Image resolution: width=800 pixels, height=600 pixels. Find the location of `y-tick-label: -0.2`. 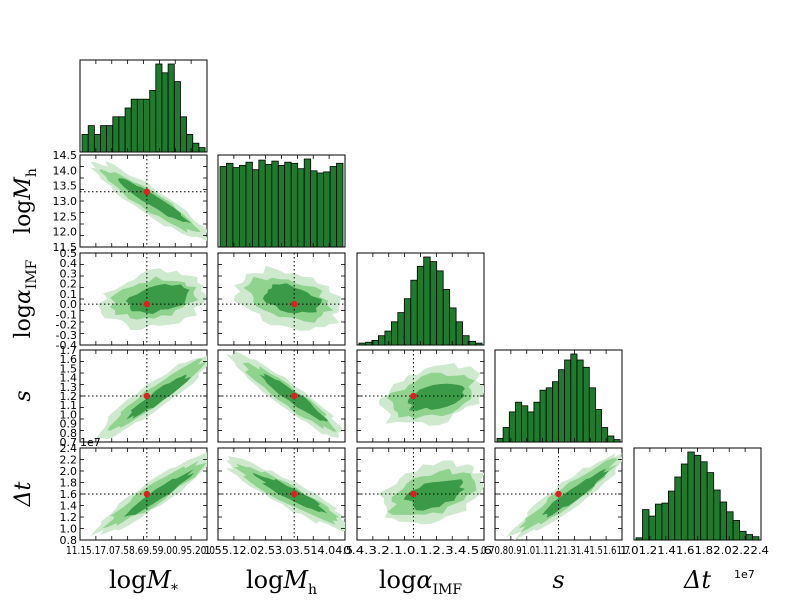

y-tick-label: -0.2 is located at coordinates (66, 325).